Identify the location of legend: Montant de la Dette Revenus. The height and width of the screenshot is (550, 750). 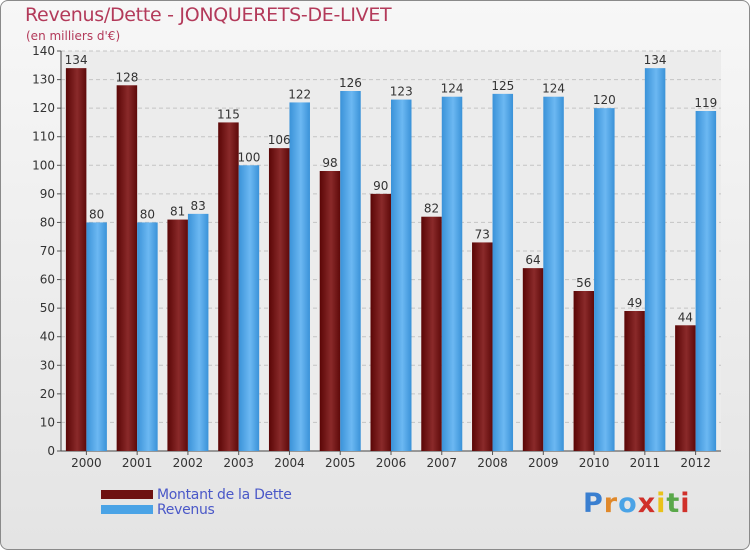
(196, 502).